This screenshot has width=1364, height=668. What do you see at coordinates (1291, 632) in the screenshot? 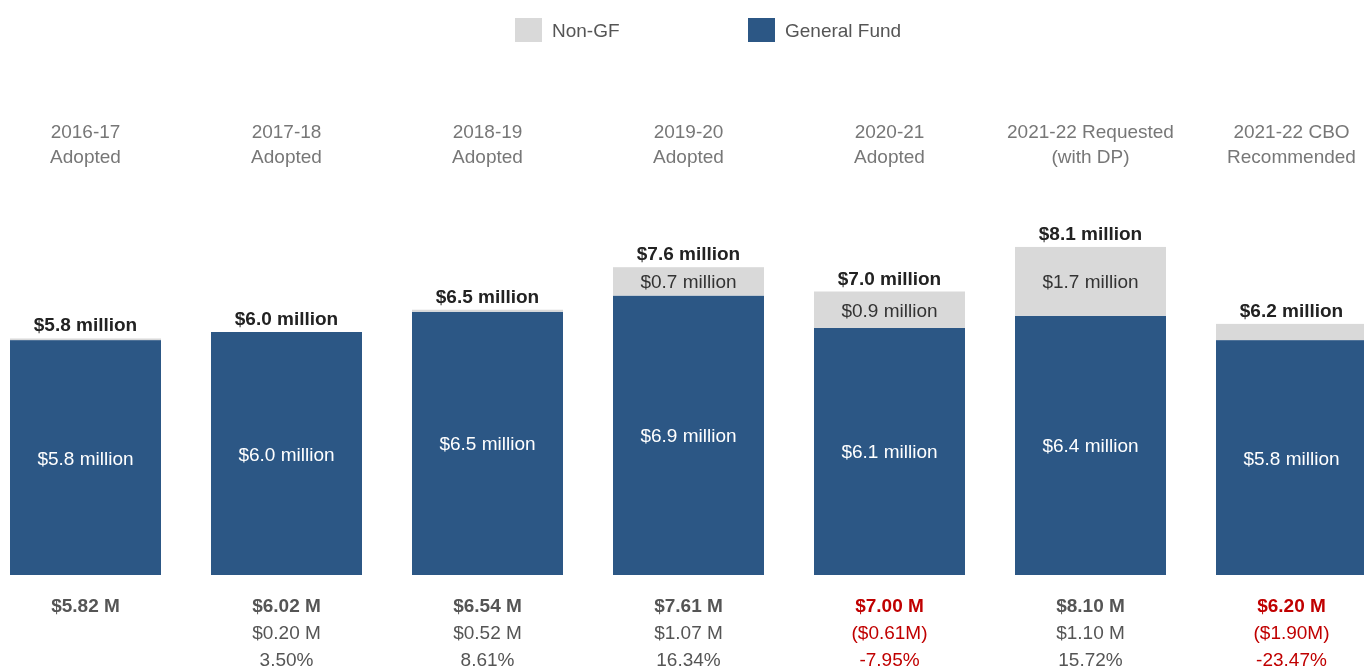
I see `text: ($1.90M)` at bounding box center [1291, 632].